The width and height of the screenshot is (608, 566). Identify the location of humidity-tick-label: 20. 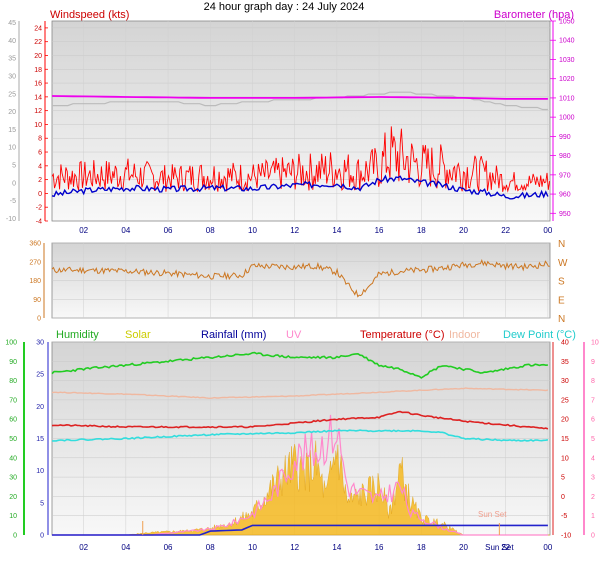
(13, 497).